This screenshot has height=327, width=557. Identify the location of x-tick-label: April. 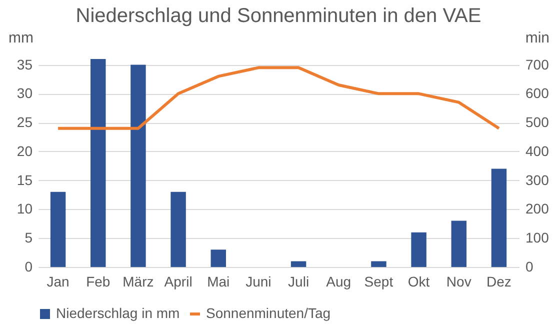
(178, 282).